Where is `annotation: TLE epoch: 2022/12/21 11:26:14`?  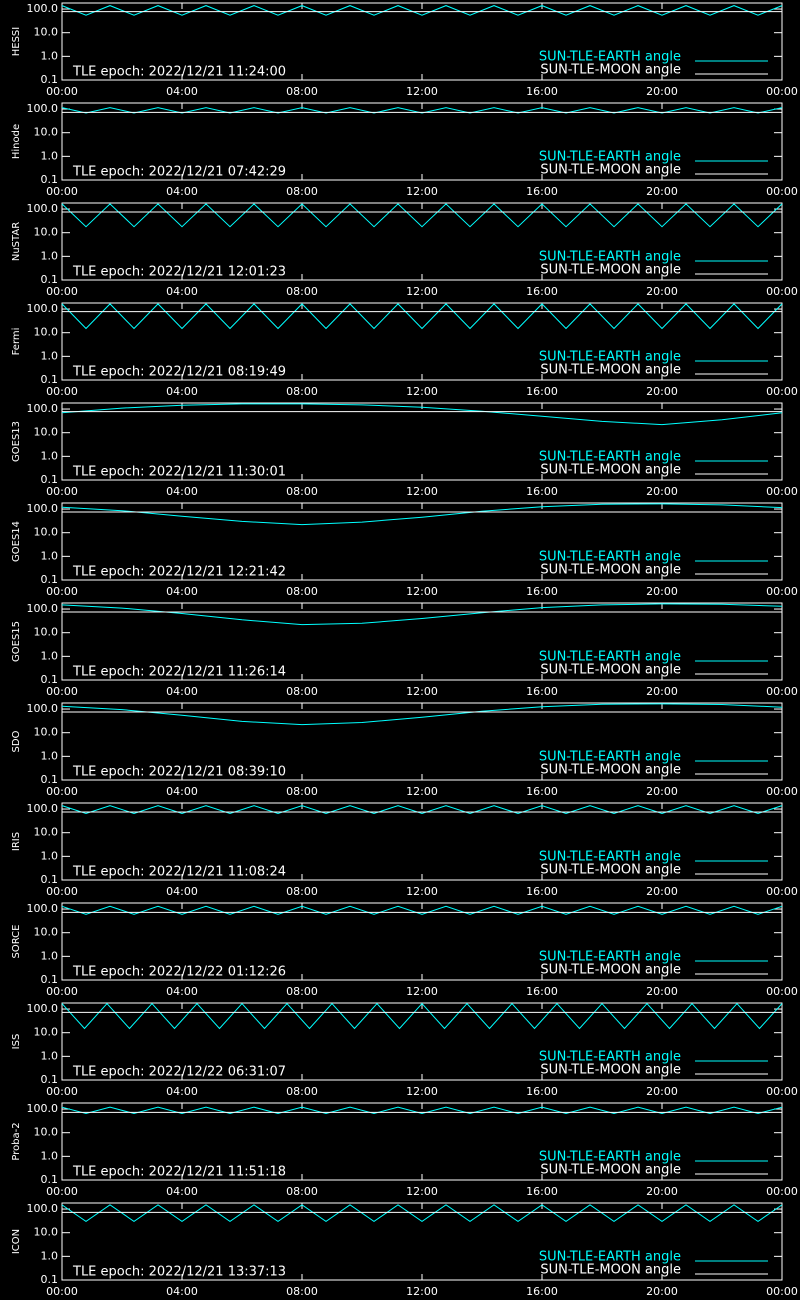 annotation: TLE epoch: 2022/12/21 11:26:14 is located at coordinates (179, 672).